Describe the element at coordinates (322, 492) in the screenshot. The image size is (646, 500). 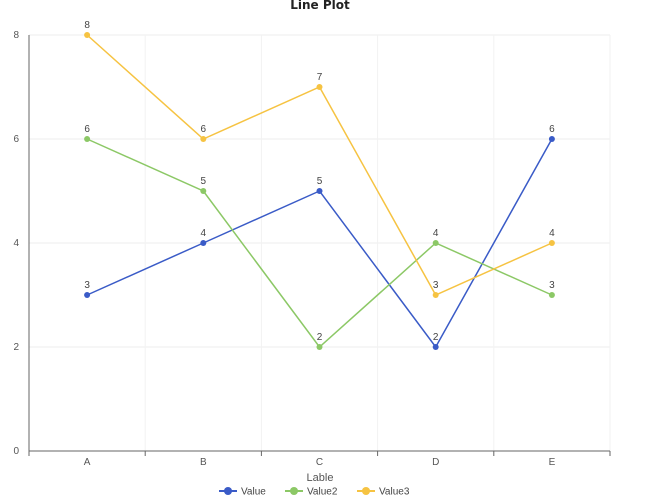
I see `legend-label: Value2` at that location.